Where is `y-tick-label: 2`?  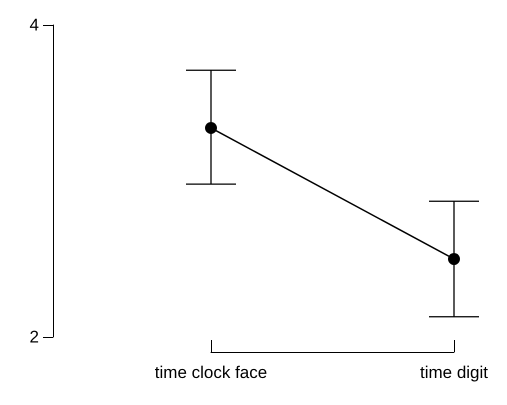
y-tick-label: 2 is located at coordinates (34, 337).